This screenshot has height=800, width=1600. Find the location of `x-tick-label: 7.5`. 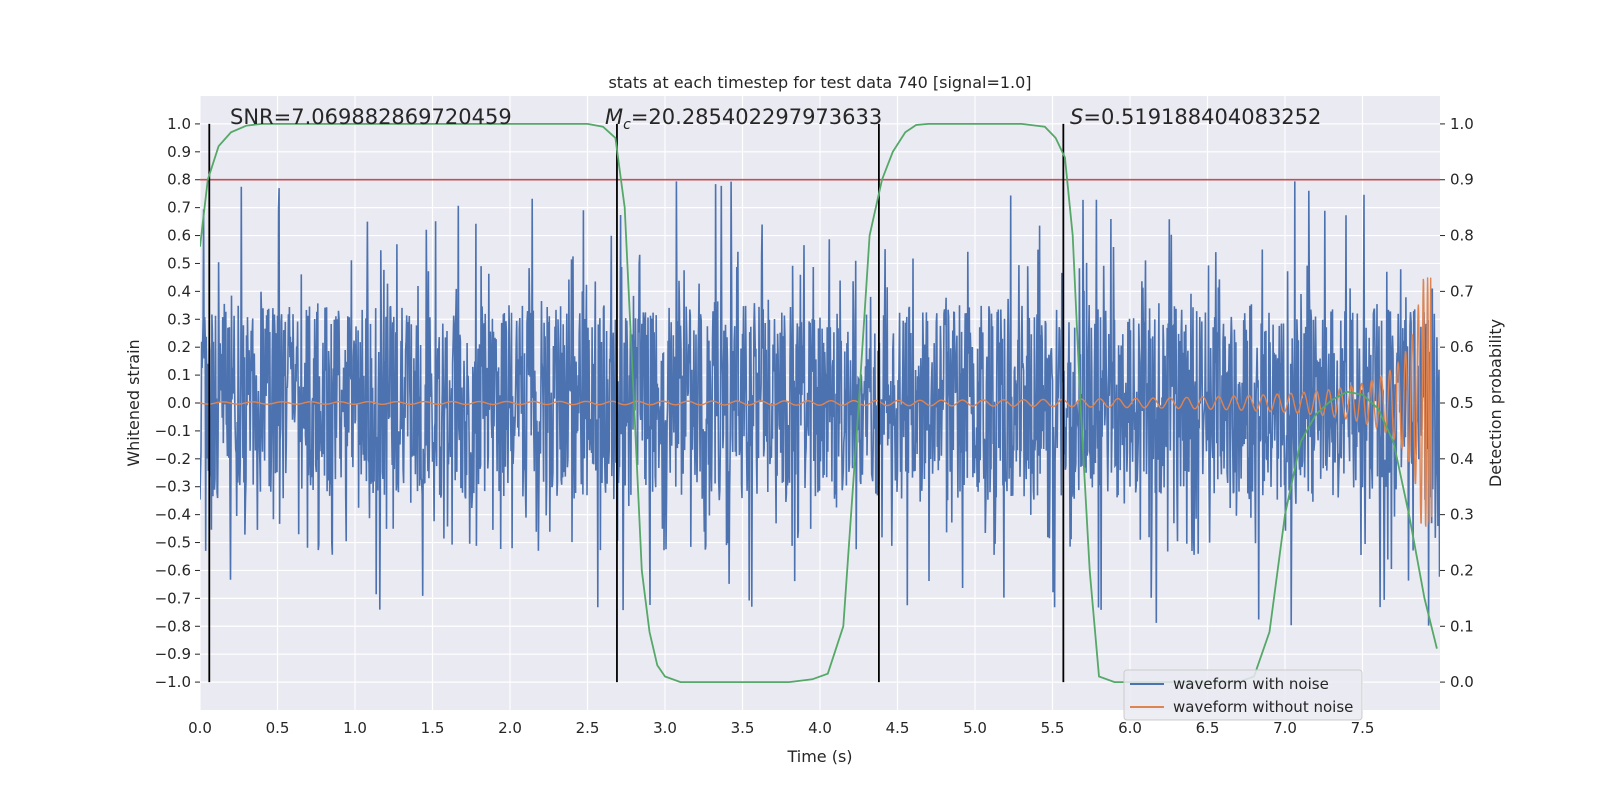

x-tick-label: 7.5 is located at coordinates (1363, 728).